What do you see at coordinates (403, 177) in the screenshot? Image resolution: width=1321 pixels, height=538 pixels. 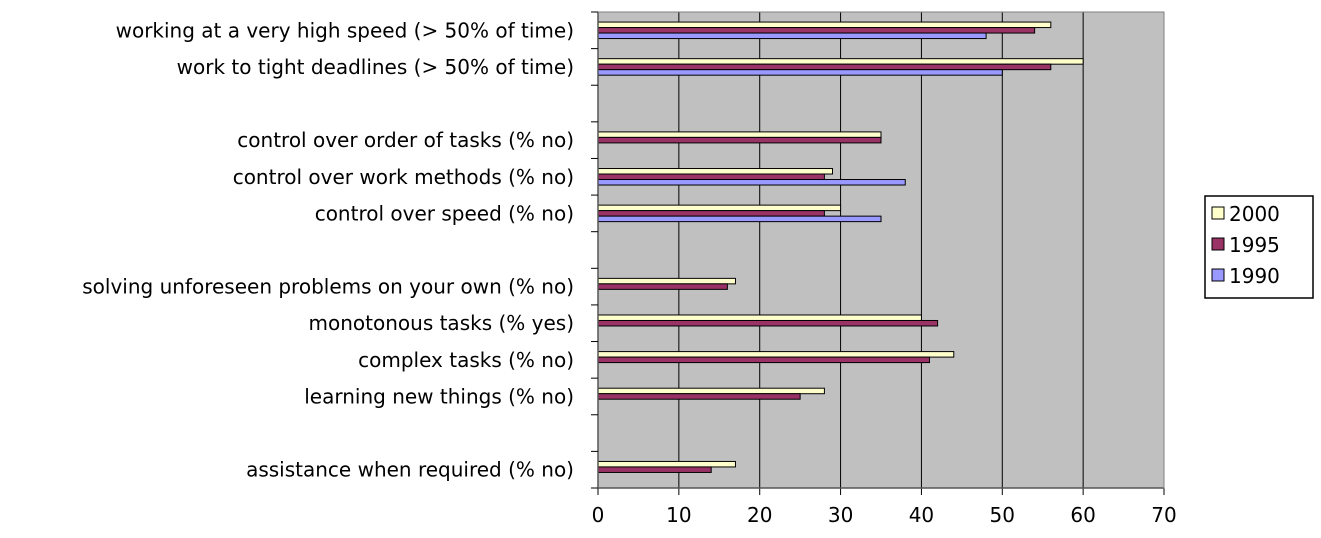 I see `category-label: control over work methods (% no)` at bounding box center [403, 177].